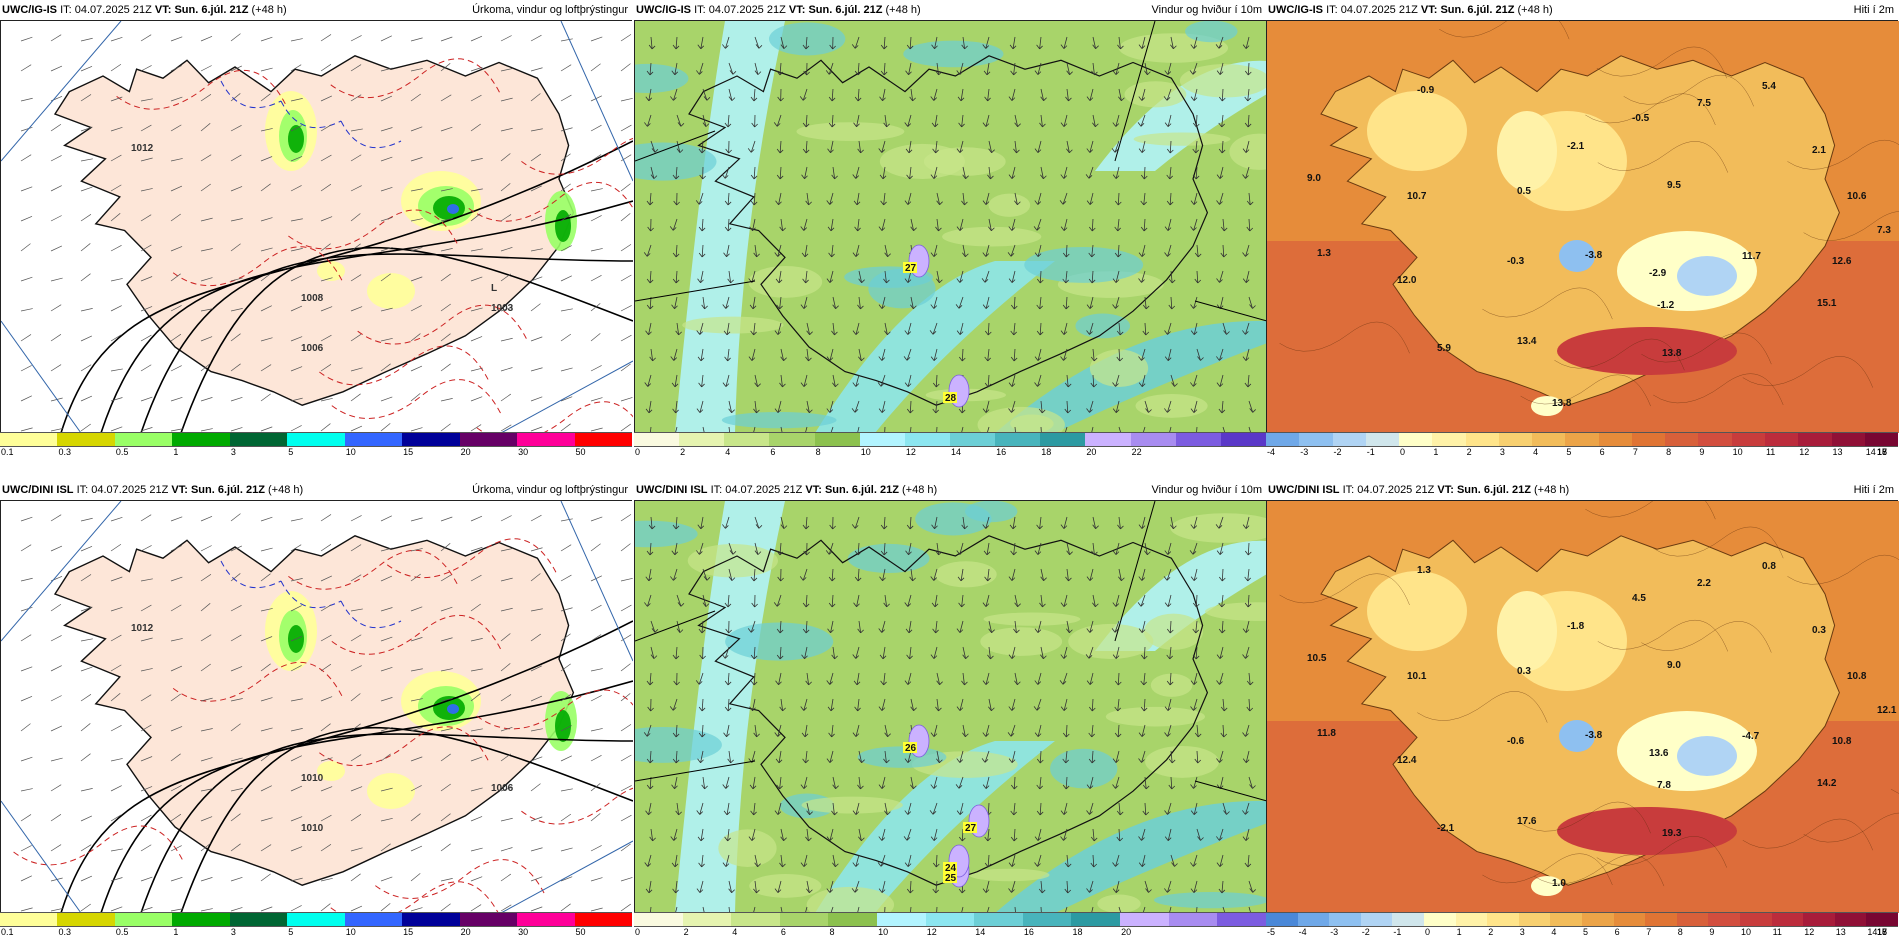  Describe the element at coordinates (1028, 932) in the screenshot. I see `colorbar-tick-label: 16` at that location.